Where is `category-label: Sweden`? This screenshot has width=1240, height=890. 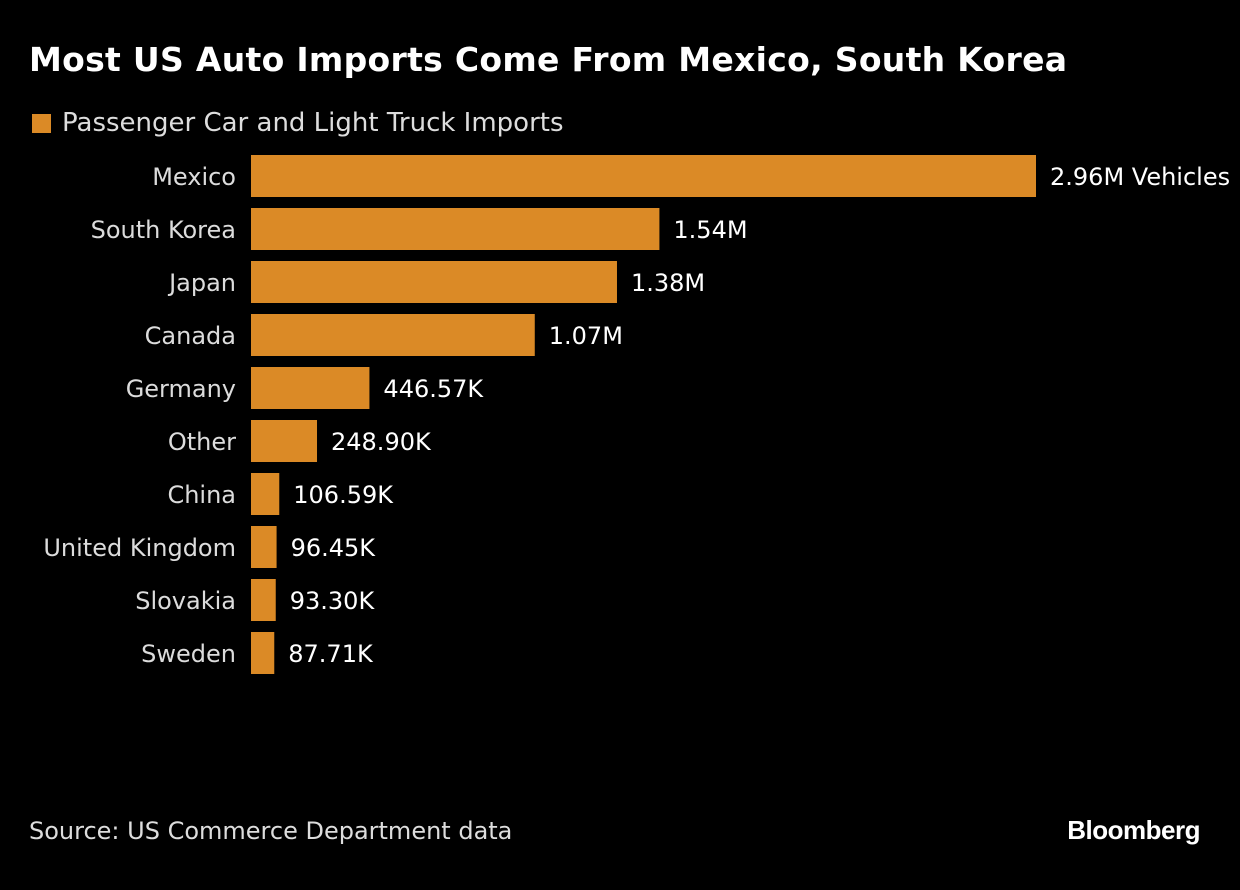 category-label: Sweden is located at coordinates (188, 654).